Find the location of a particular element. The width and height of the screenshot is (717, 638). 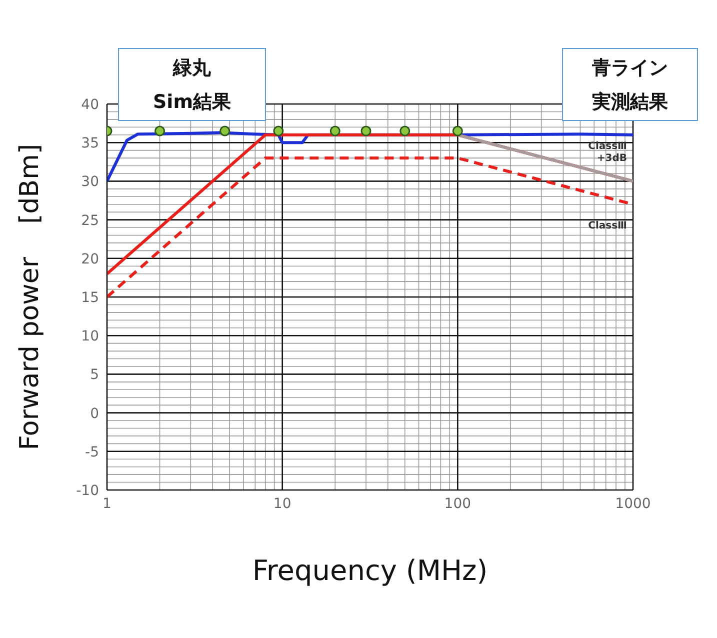

callout-box: 緑丸 Sim結果 is located at coordinates (192, 84).